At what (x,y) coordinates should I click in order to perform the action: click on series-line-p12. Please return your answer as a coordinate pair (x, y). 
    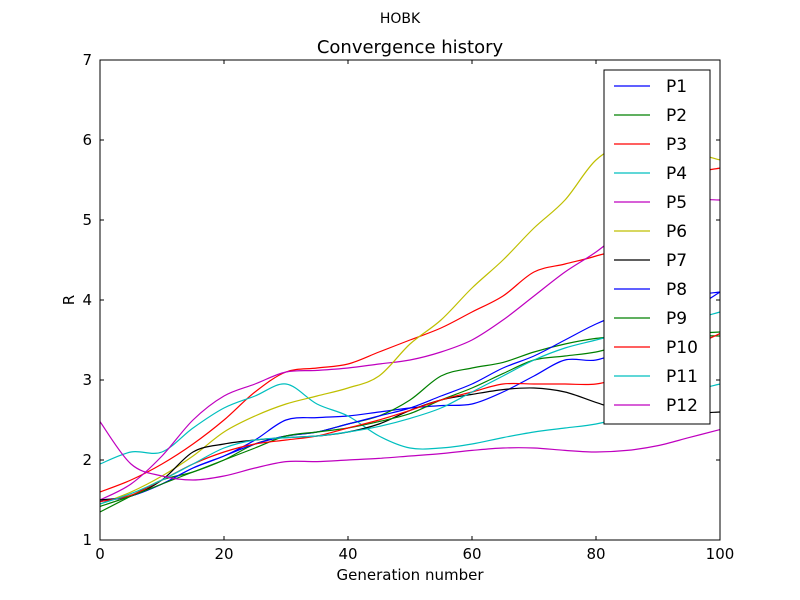
    Looking at the image, I should click on (410, 451).